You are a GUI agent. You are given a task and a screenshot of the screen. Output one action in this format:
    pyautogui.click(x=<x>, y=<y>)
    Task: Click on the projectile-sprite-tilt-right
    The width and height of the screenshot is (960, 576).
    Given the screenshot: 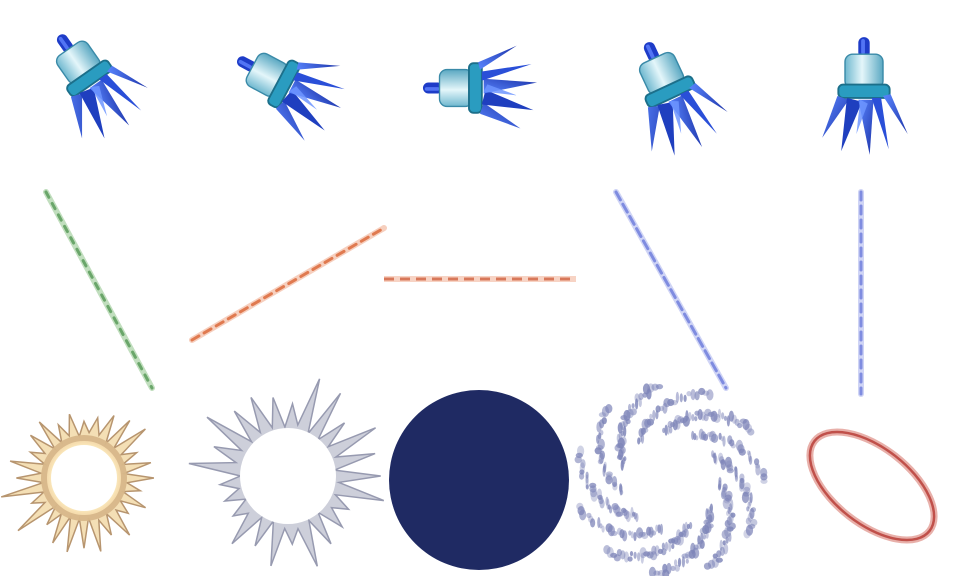 What is the action you would take?
    pyautogui.click(x=672, y=96)
    